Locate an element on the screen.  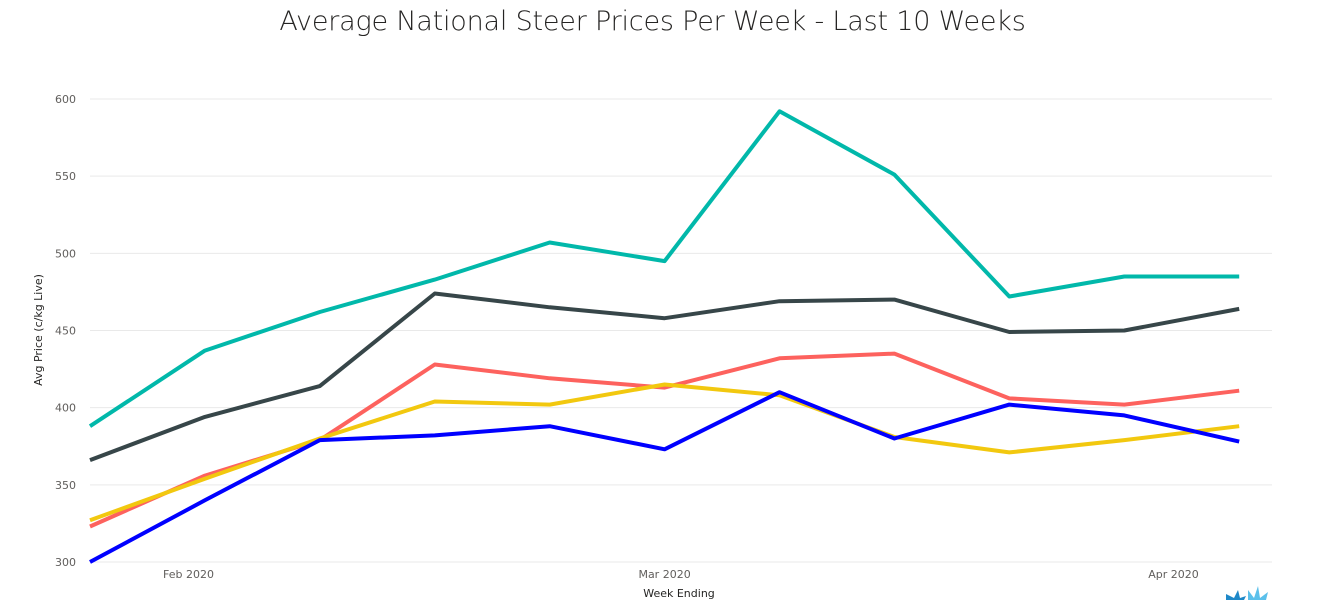
y-tick-label: 450 is located at coordinates (65, 331).